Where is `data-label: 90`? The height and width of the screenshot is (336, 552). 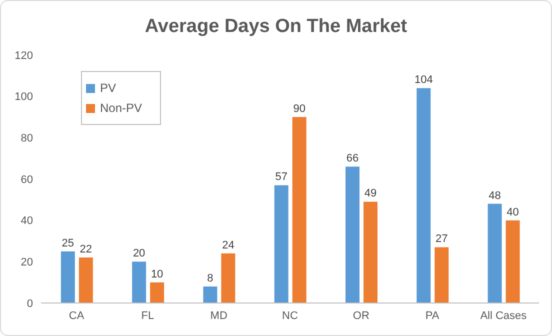
data-label: 90 is located at coordinates (299, 109).